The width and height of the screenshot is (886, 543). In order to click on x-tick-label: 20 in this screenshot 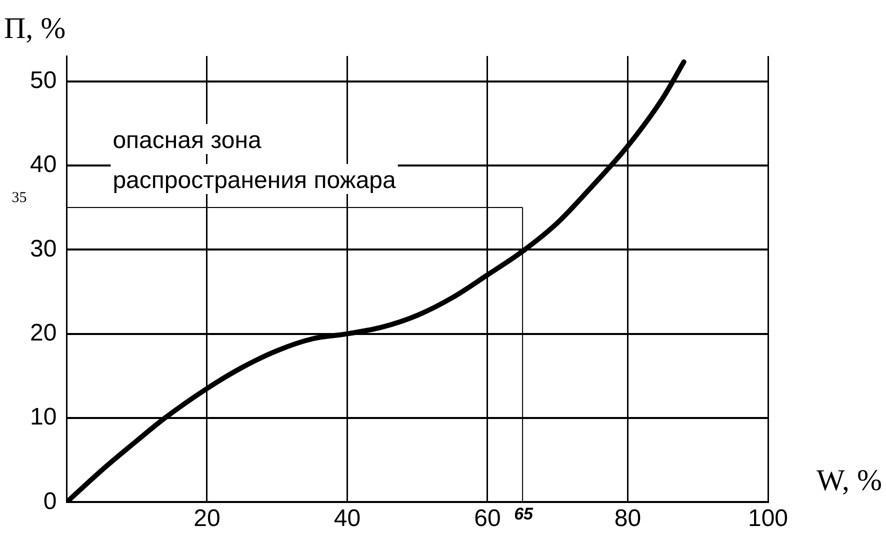, I will do `click(207, 518)`.